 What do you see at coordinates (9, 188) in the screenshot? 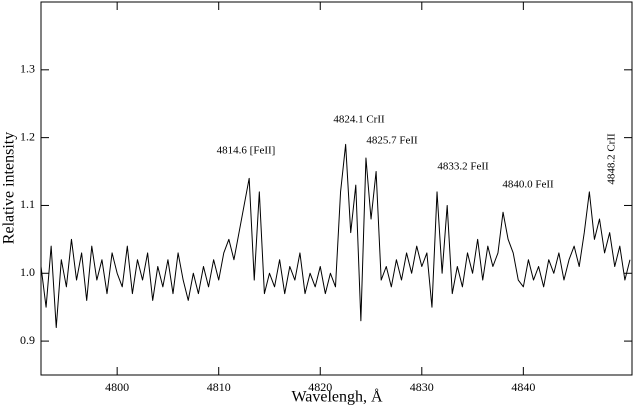
I see `y-axis-label: Relative intensity` at bounding box center [9, 188].